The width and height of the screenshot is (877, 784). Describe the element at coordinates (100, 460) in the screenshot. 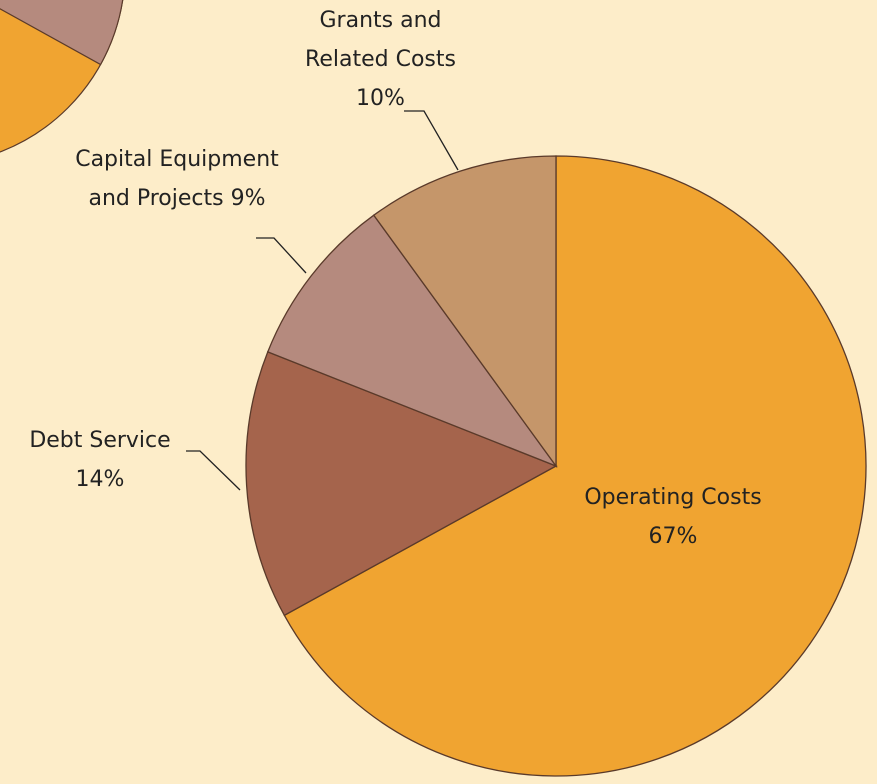

I see `slice-label: Debt Service 14%` at that location.